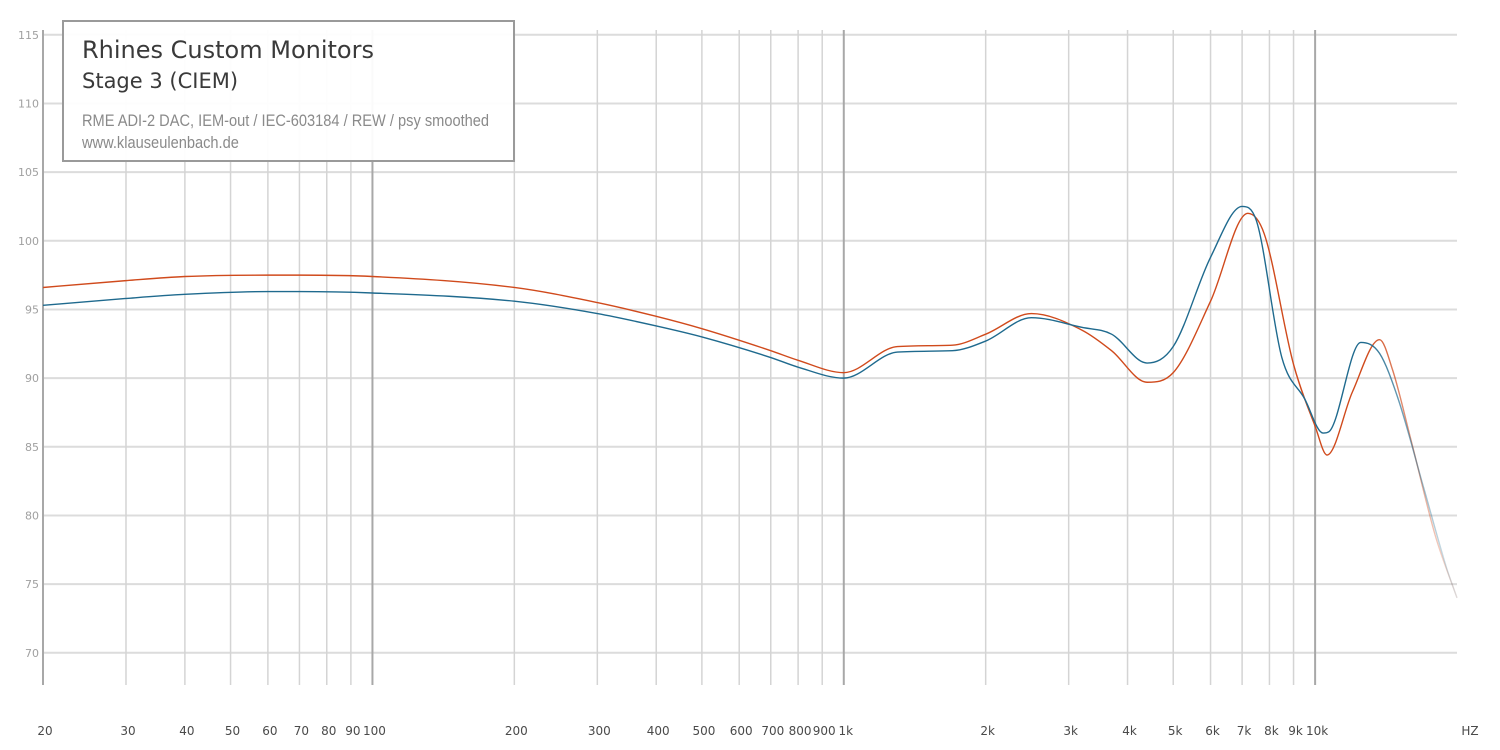 The height and width of the screenshot is (750, 1500). Describe the element at coordinates (269, 731) in the screenshot. I see `x-tick-label: 60` at that location.